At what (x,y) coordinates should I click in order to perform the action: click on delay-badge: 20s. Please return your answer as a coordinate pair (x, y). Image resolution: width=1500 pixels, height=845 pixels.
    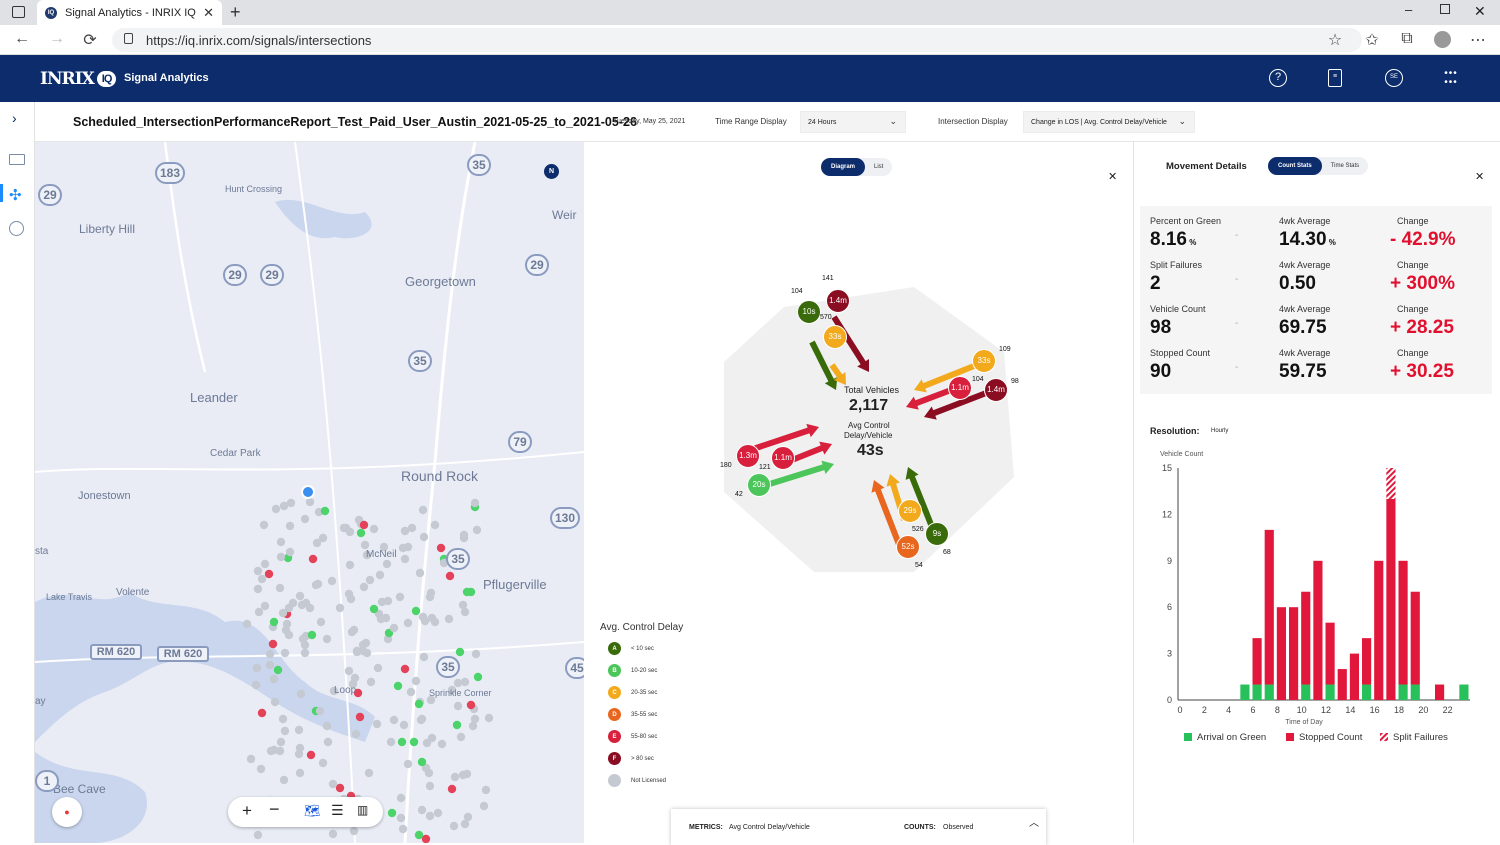
    Looking at the image, I should click on (759, 485).